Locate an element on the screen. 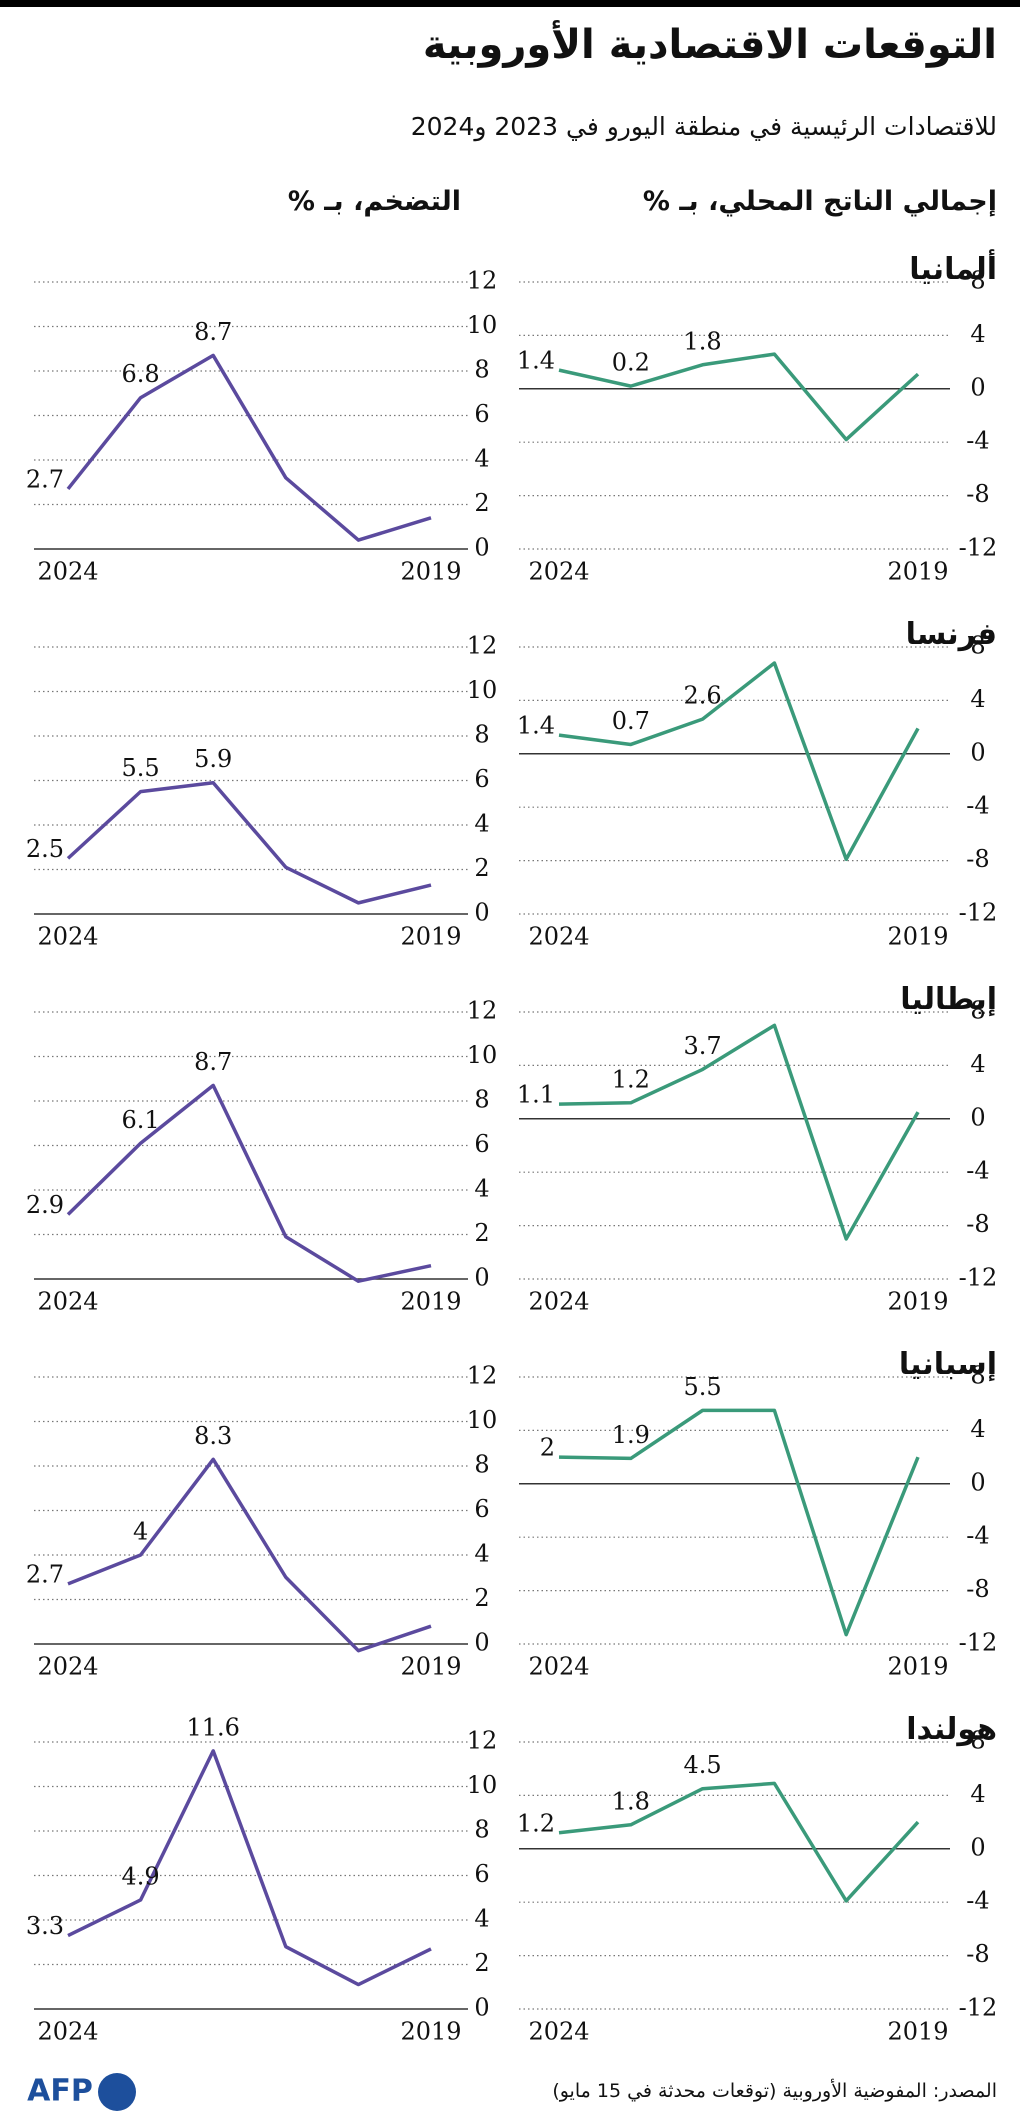 This screenshot has height=2127, width=1020. data-label: 1.1 is located at coordinates (536, 1095).